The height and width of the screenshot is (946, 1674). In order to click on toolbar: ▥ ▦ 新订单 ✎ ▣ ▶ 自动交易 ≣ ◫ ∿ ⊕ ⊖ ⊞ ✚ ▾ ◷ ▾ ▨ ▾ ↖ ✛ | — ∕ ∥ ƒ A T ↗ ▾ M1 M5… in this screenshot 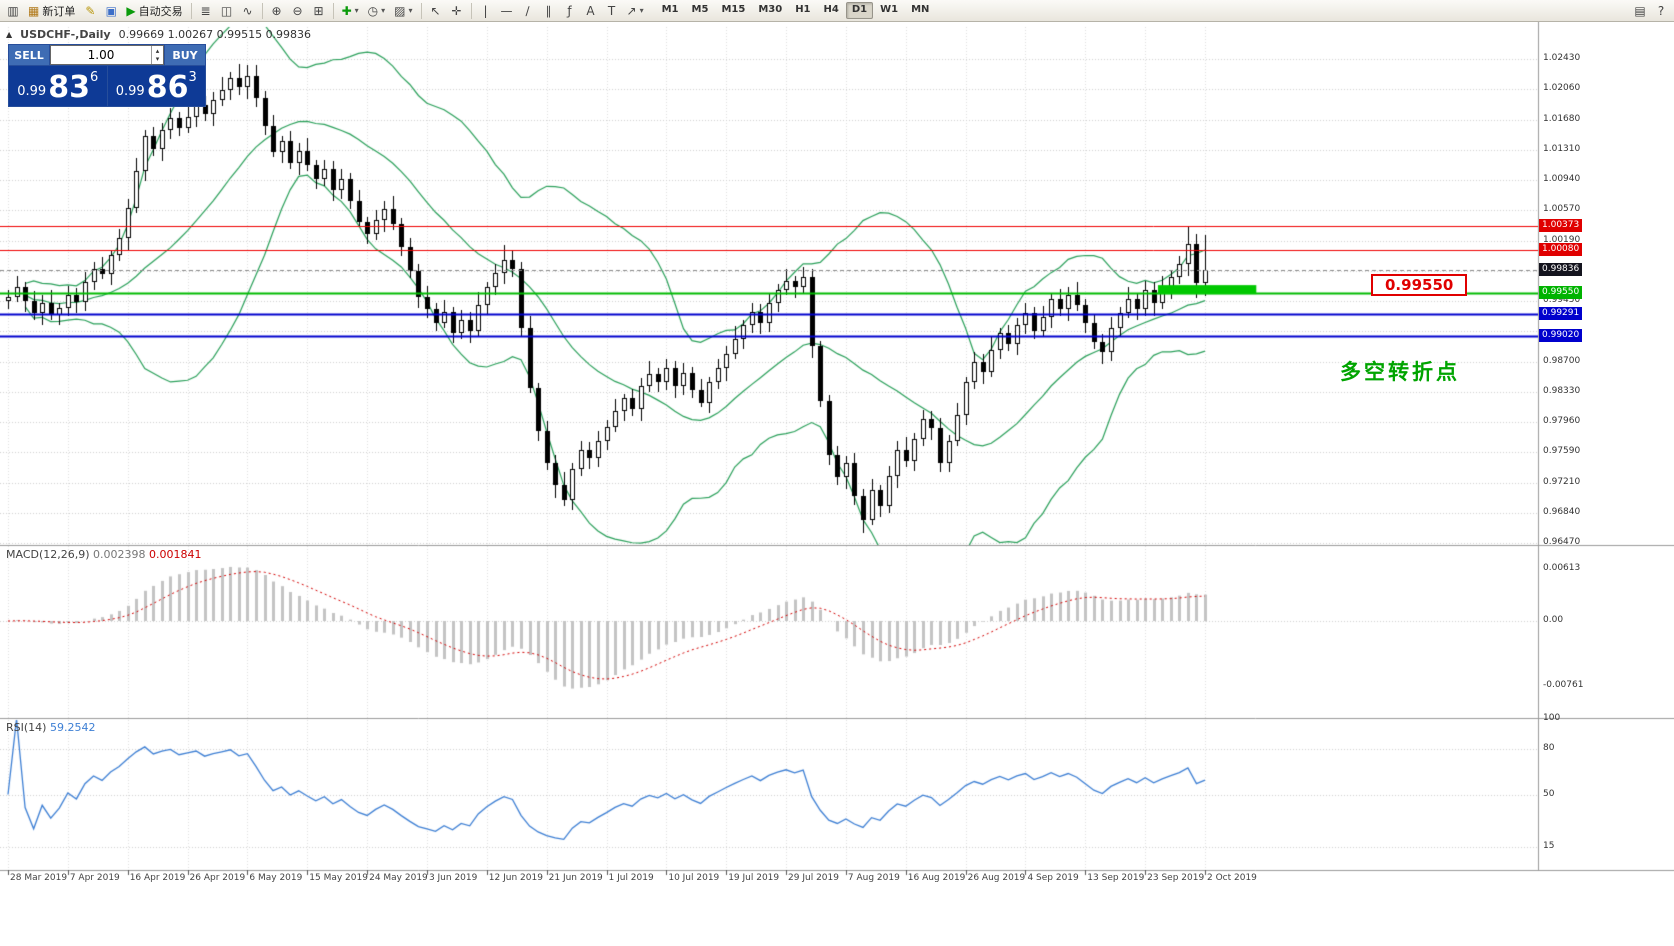, I will do `click(837, 11)`.